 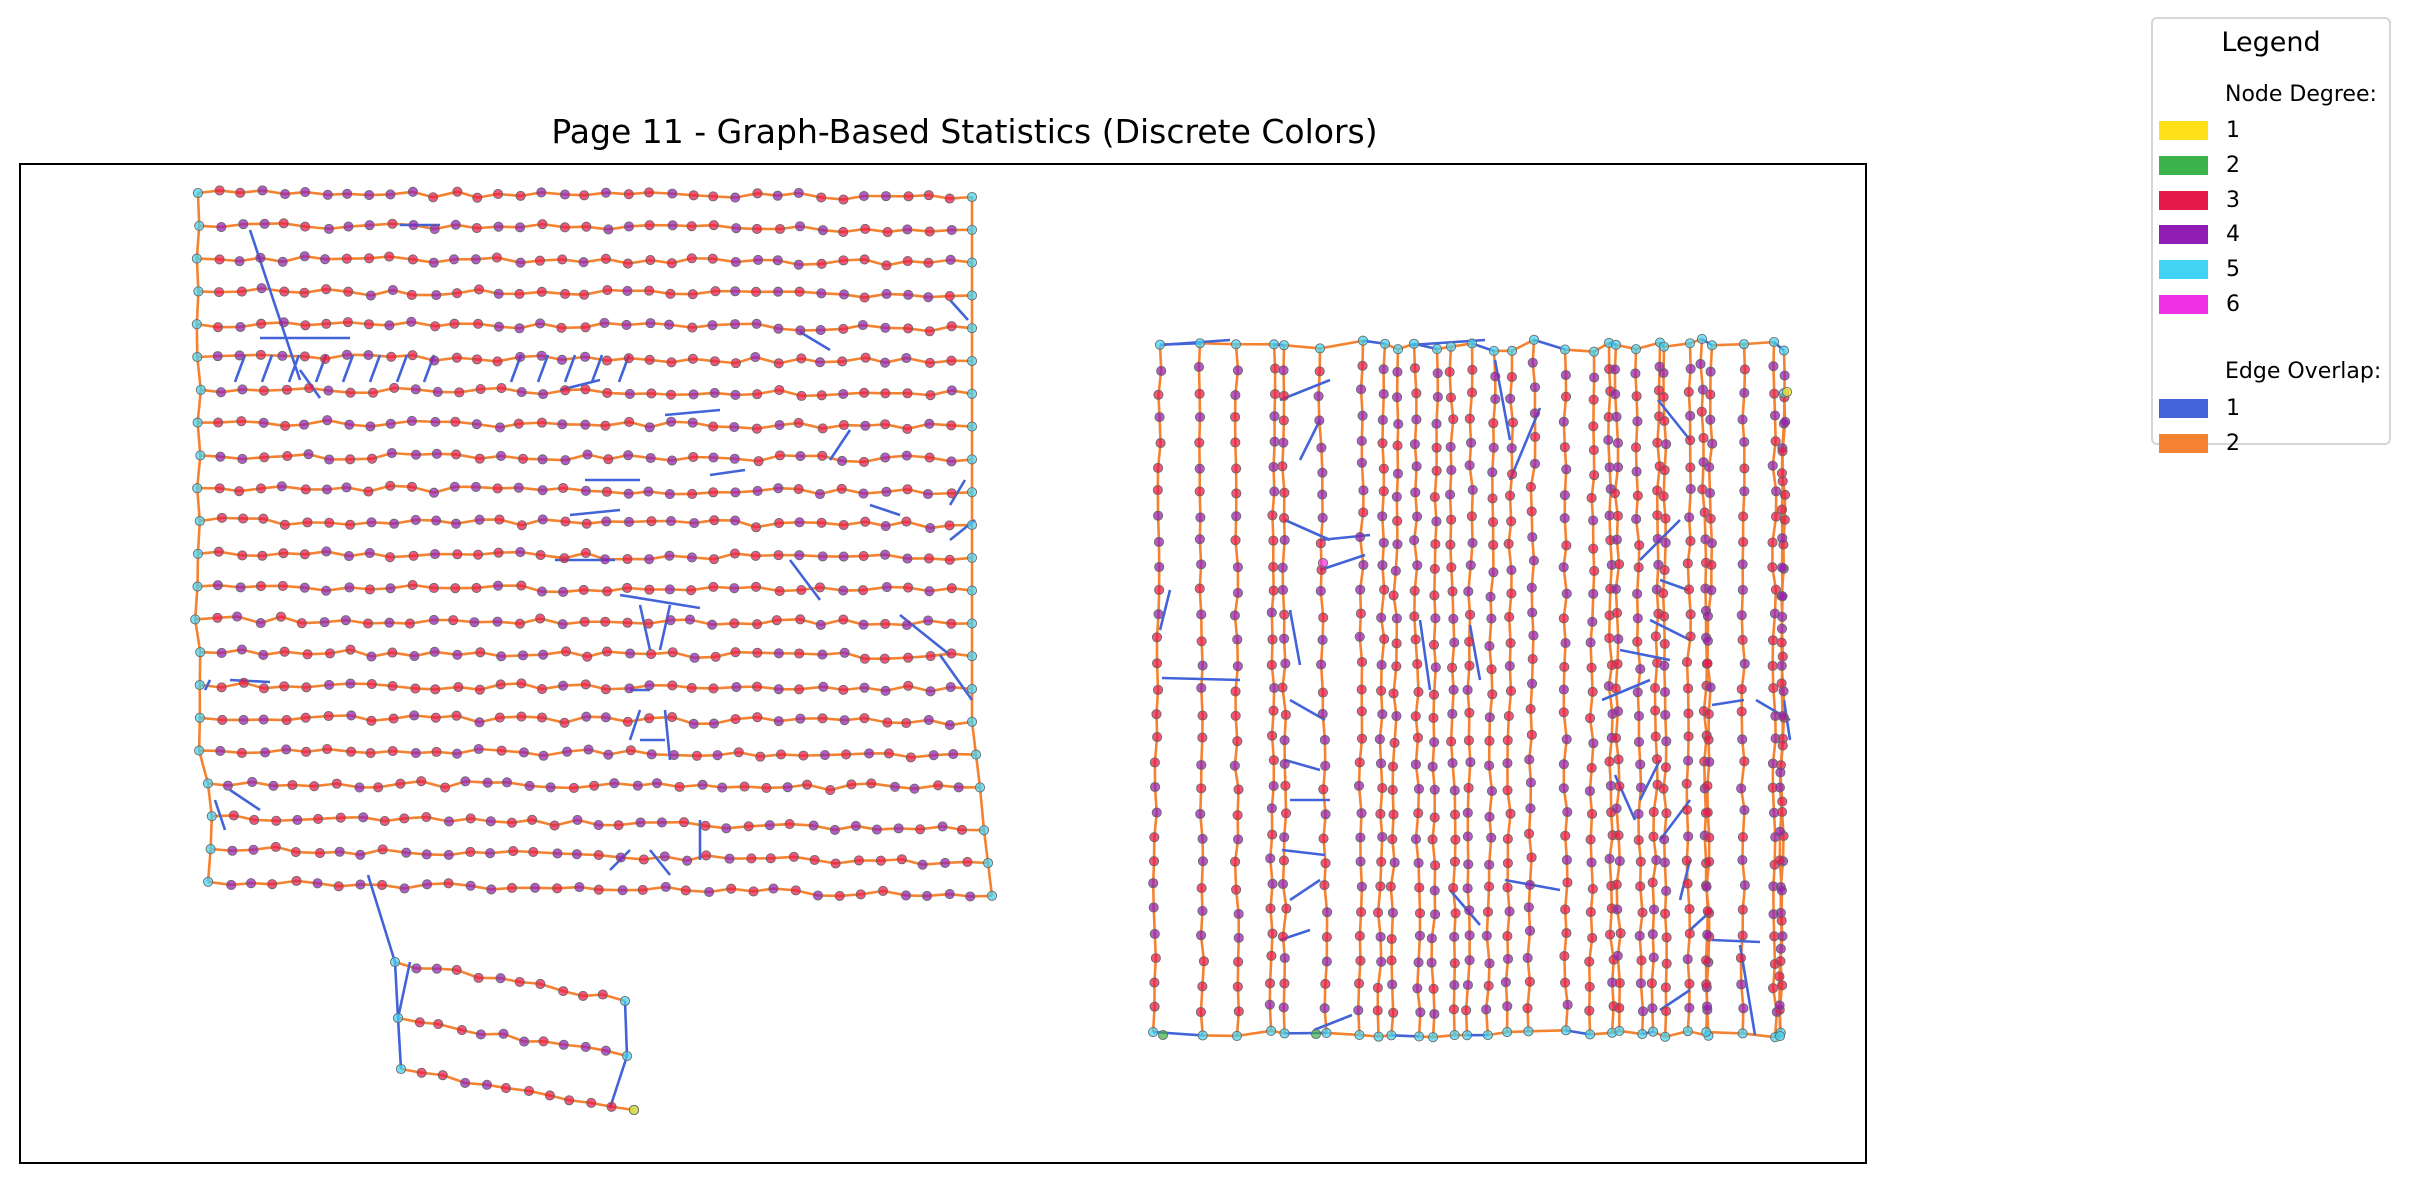 I want to click on legend-node-item: 6, so click(x=2199, y=304).